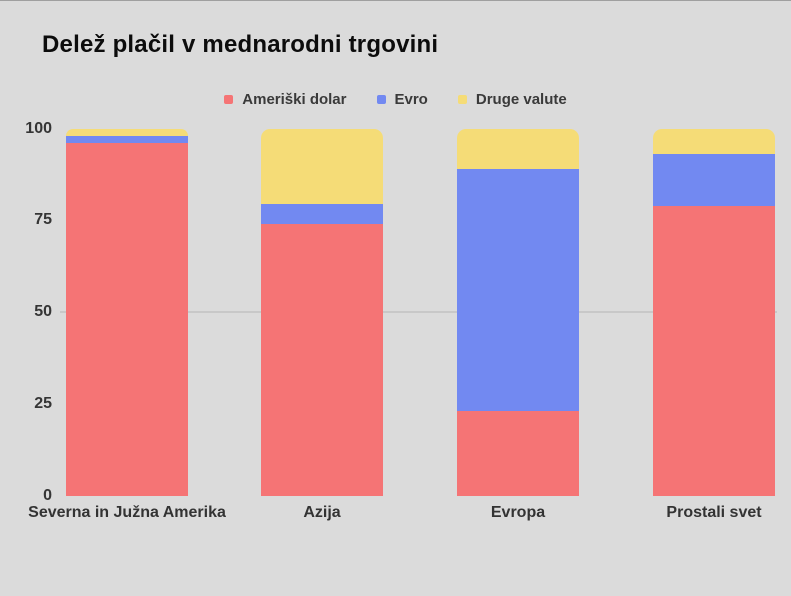  I want to click on y-tick-label-50: 50, so click(43, 312).